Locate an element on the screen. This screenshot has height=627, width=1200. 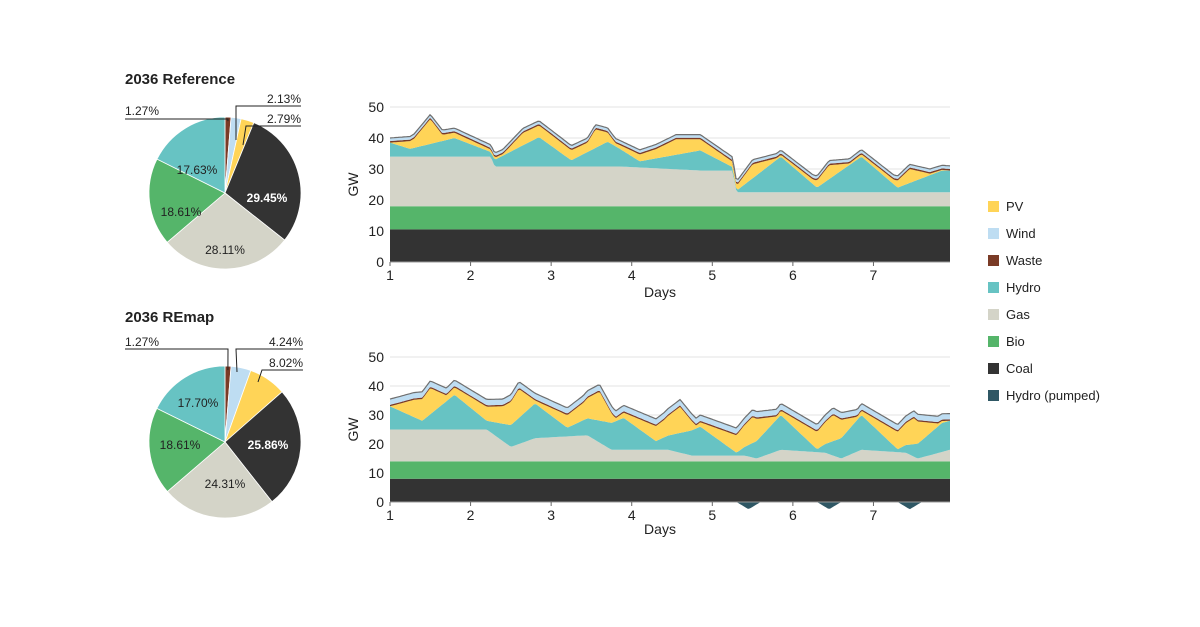
legend-label-hydro_pumped: Hydro (pumped) is located at coordinates (1053, 395).